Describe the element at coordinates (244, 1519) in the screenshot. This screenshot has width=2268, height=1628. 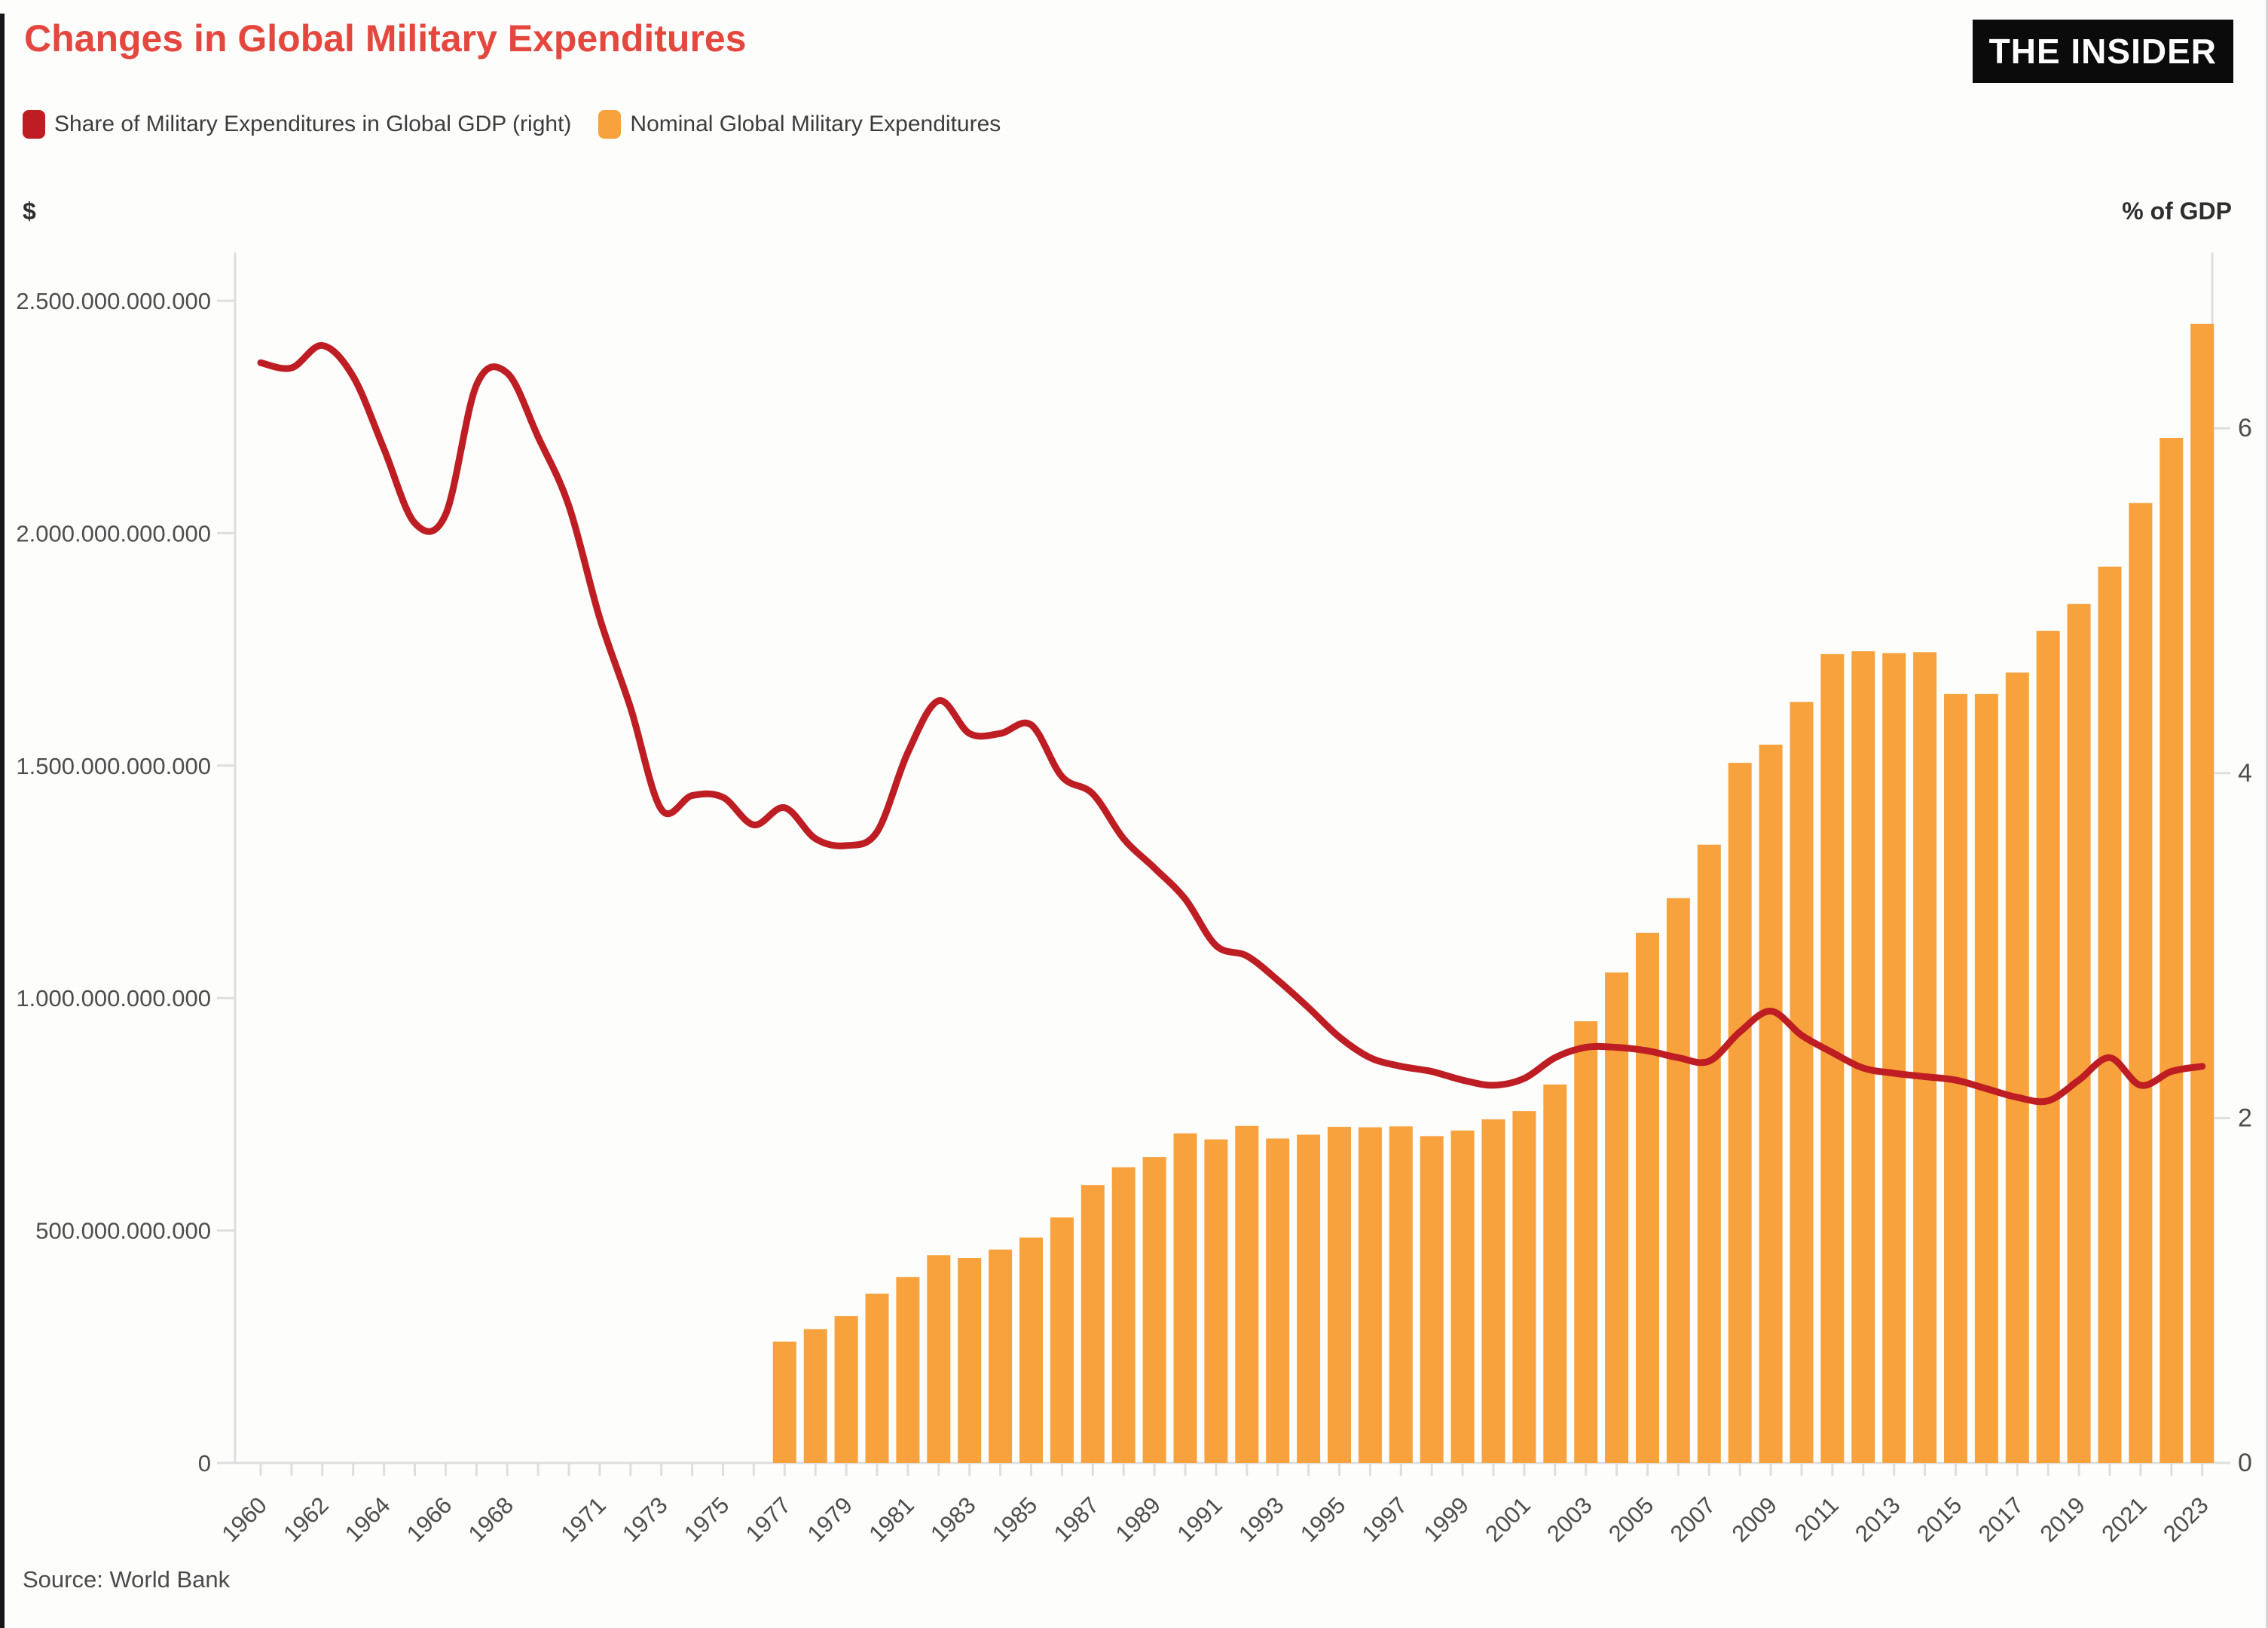
I see `svg-text: 1960` at that location.